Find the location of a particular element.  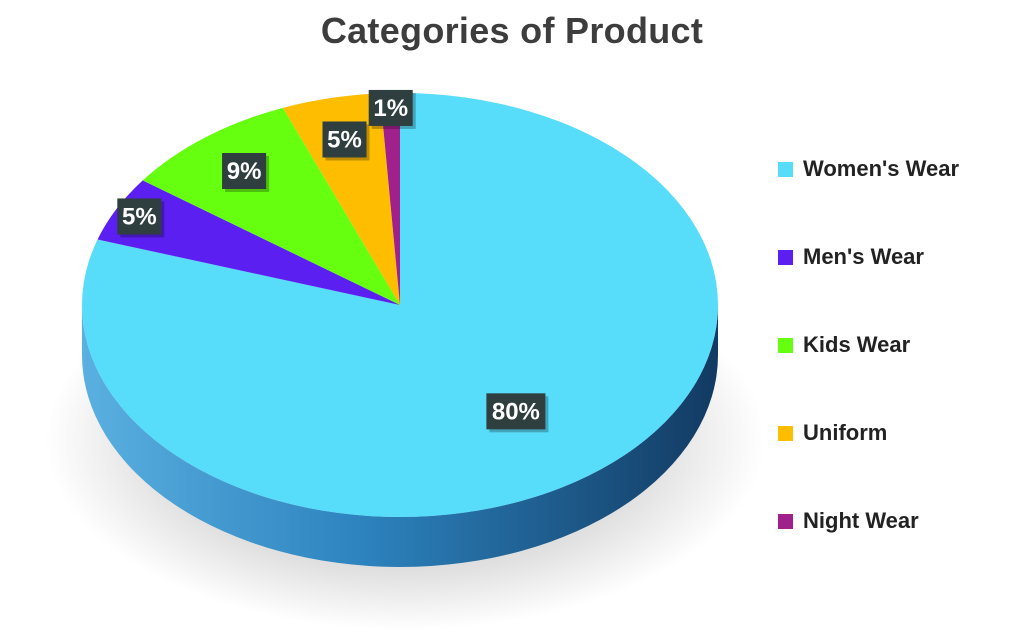

legend-item-uniform: Uniform is located at coordinates (832, 433).